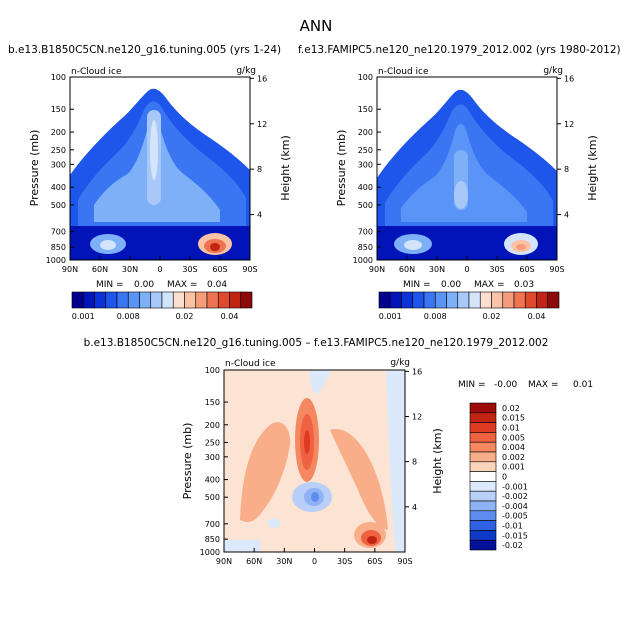  What do you see at coordinates (395, 461) in the screenshot?
I see `panel-diff-blue-edge-right` at bounding box center [395, 461].